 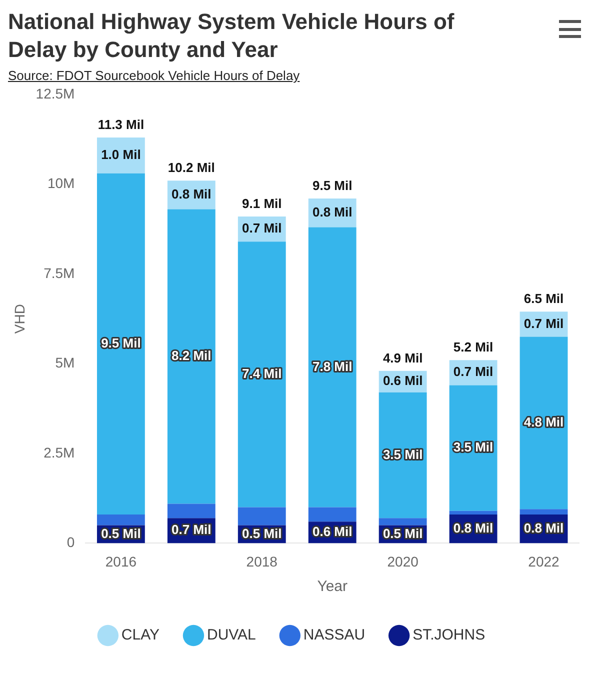 I want to click on x-tick-label: 2020, so click(x=403, y=561).